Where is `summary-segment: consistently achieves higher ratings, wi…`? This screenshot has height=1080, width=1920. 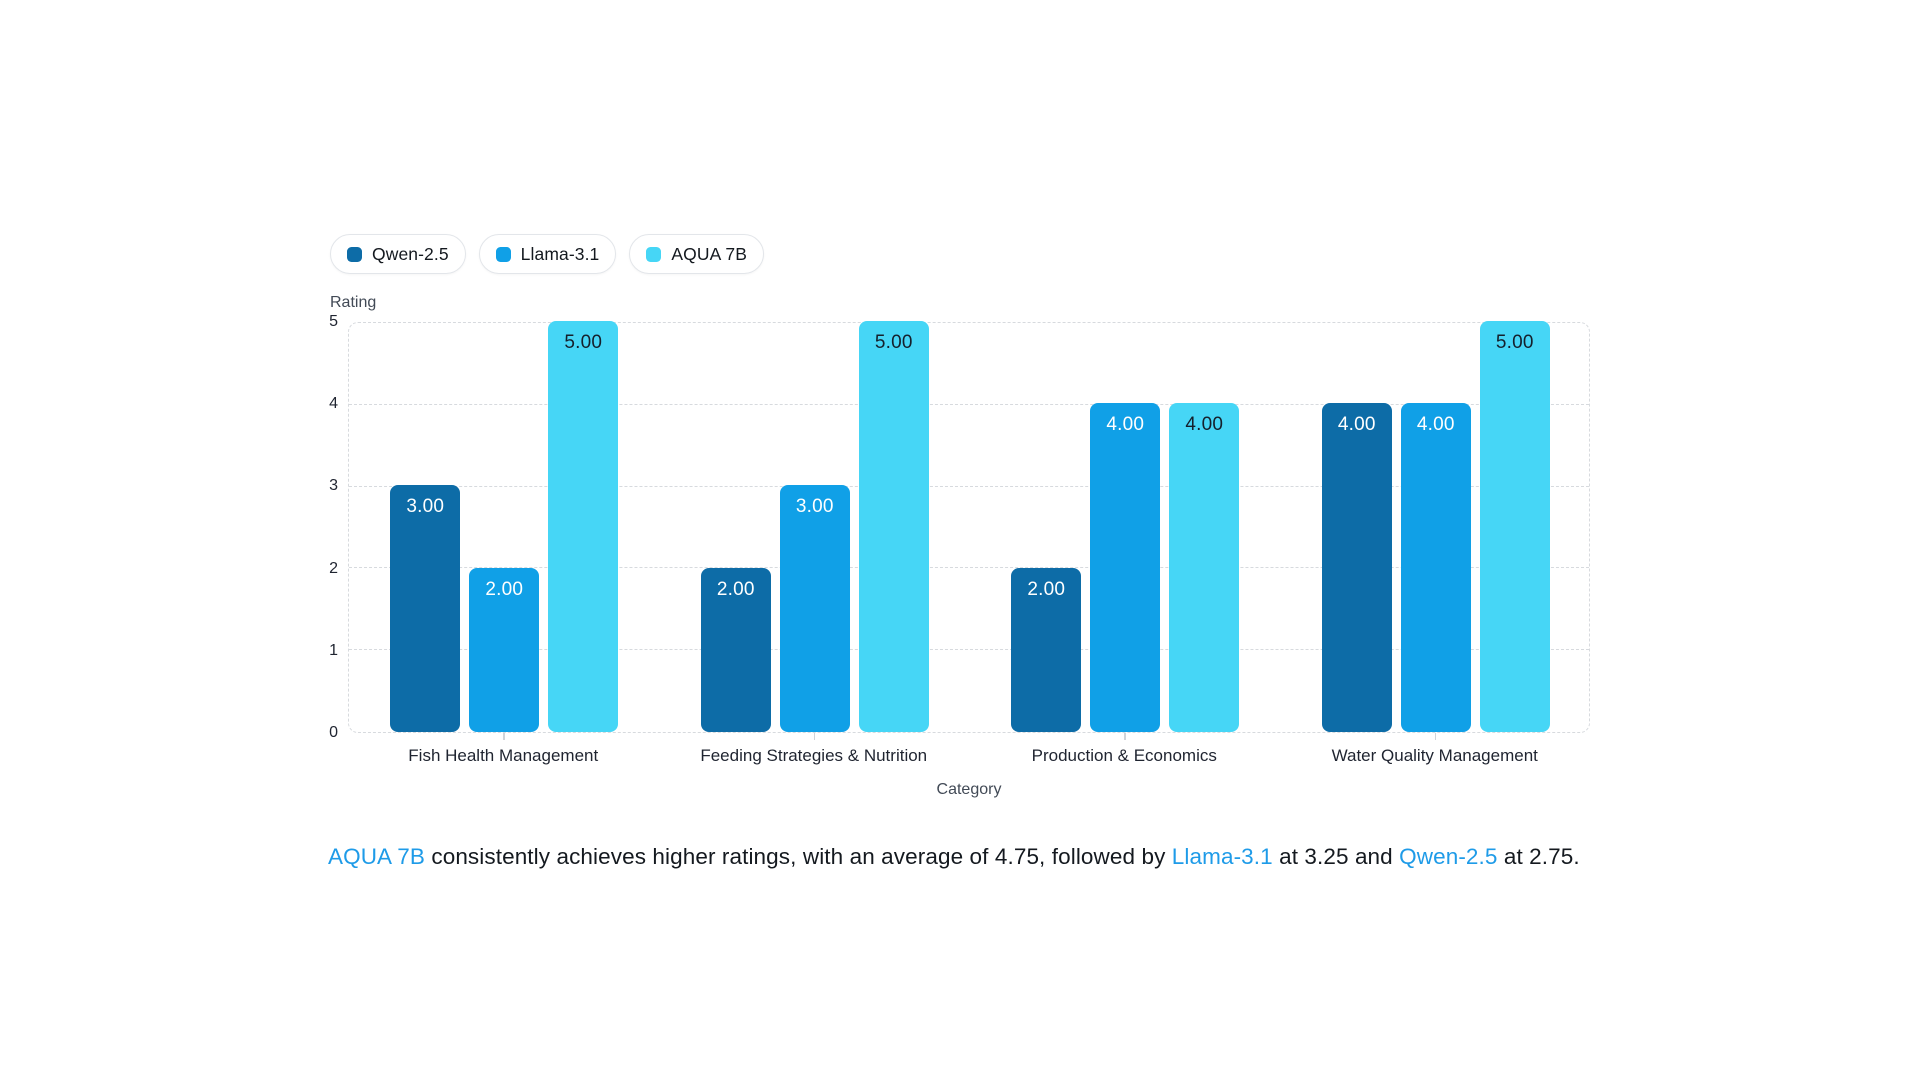 summary-segment: consistently achieves higher ratings, wi… is located at coordinates (798, 856).